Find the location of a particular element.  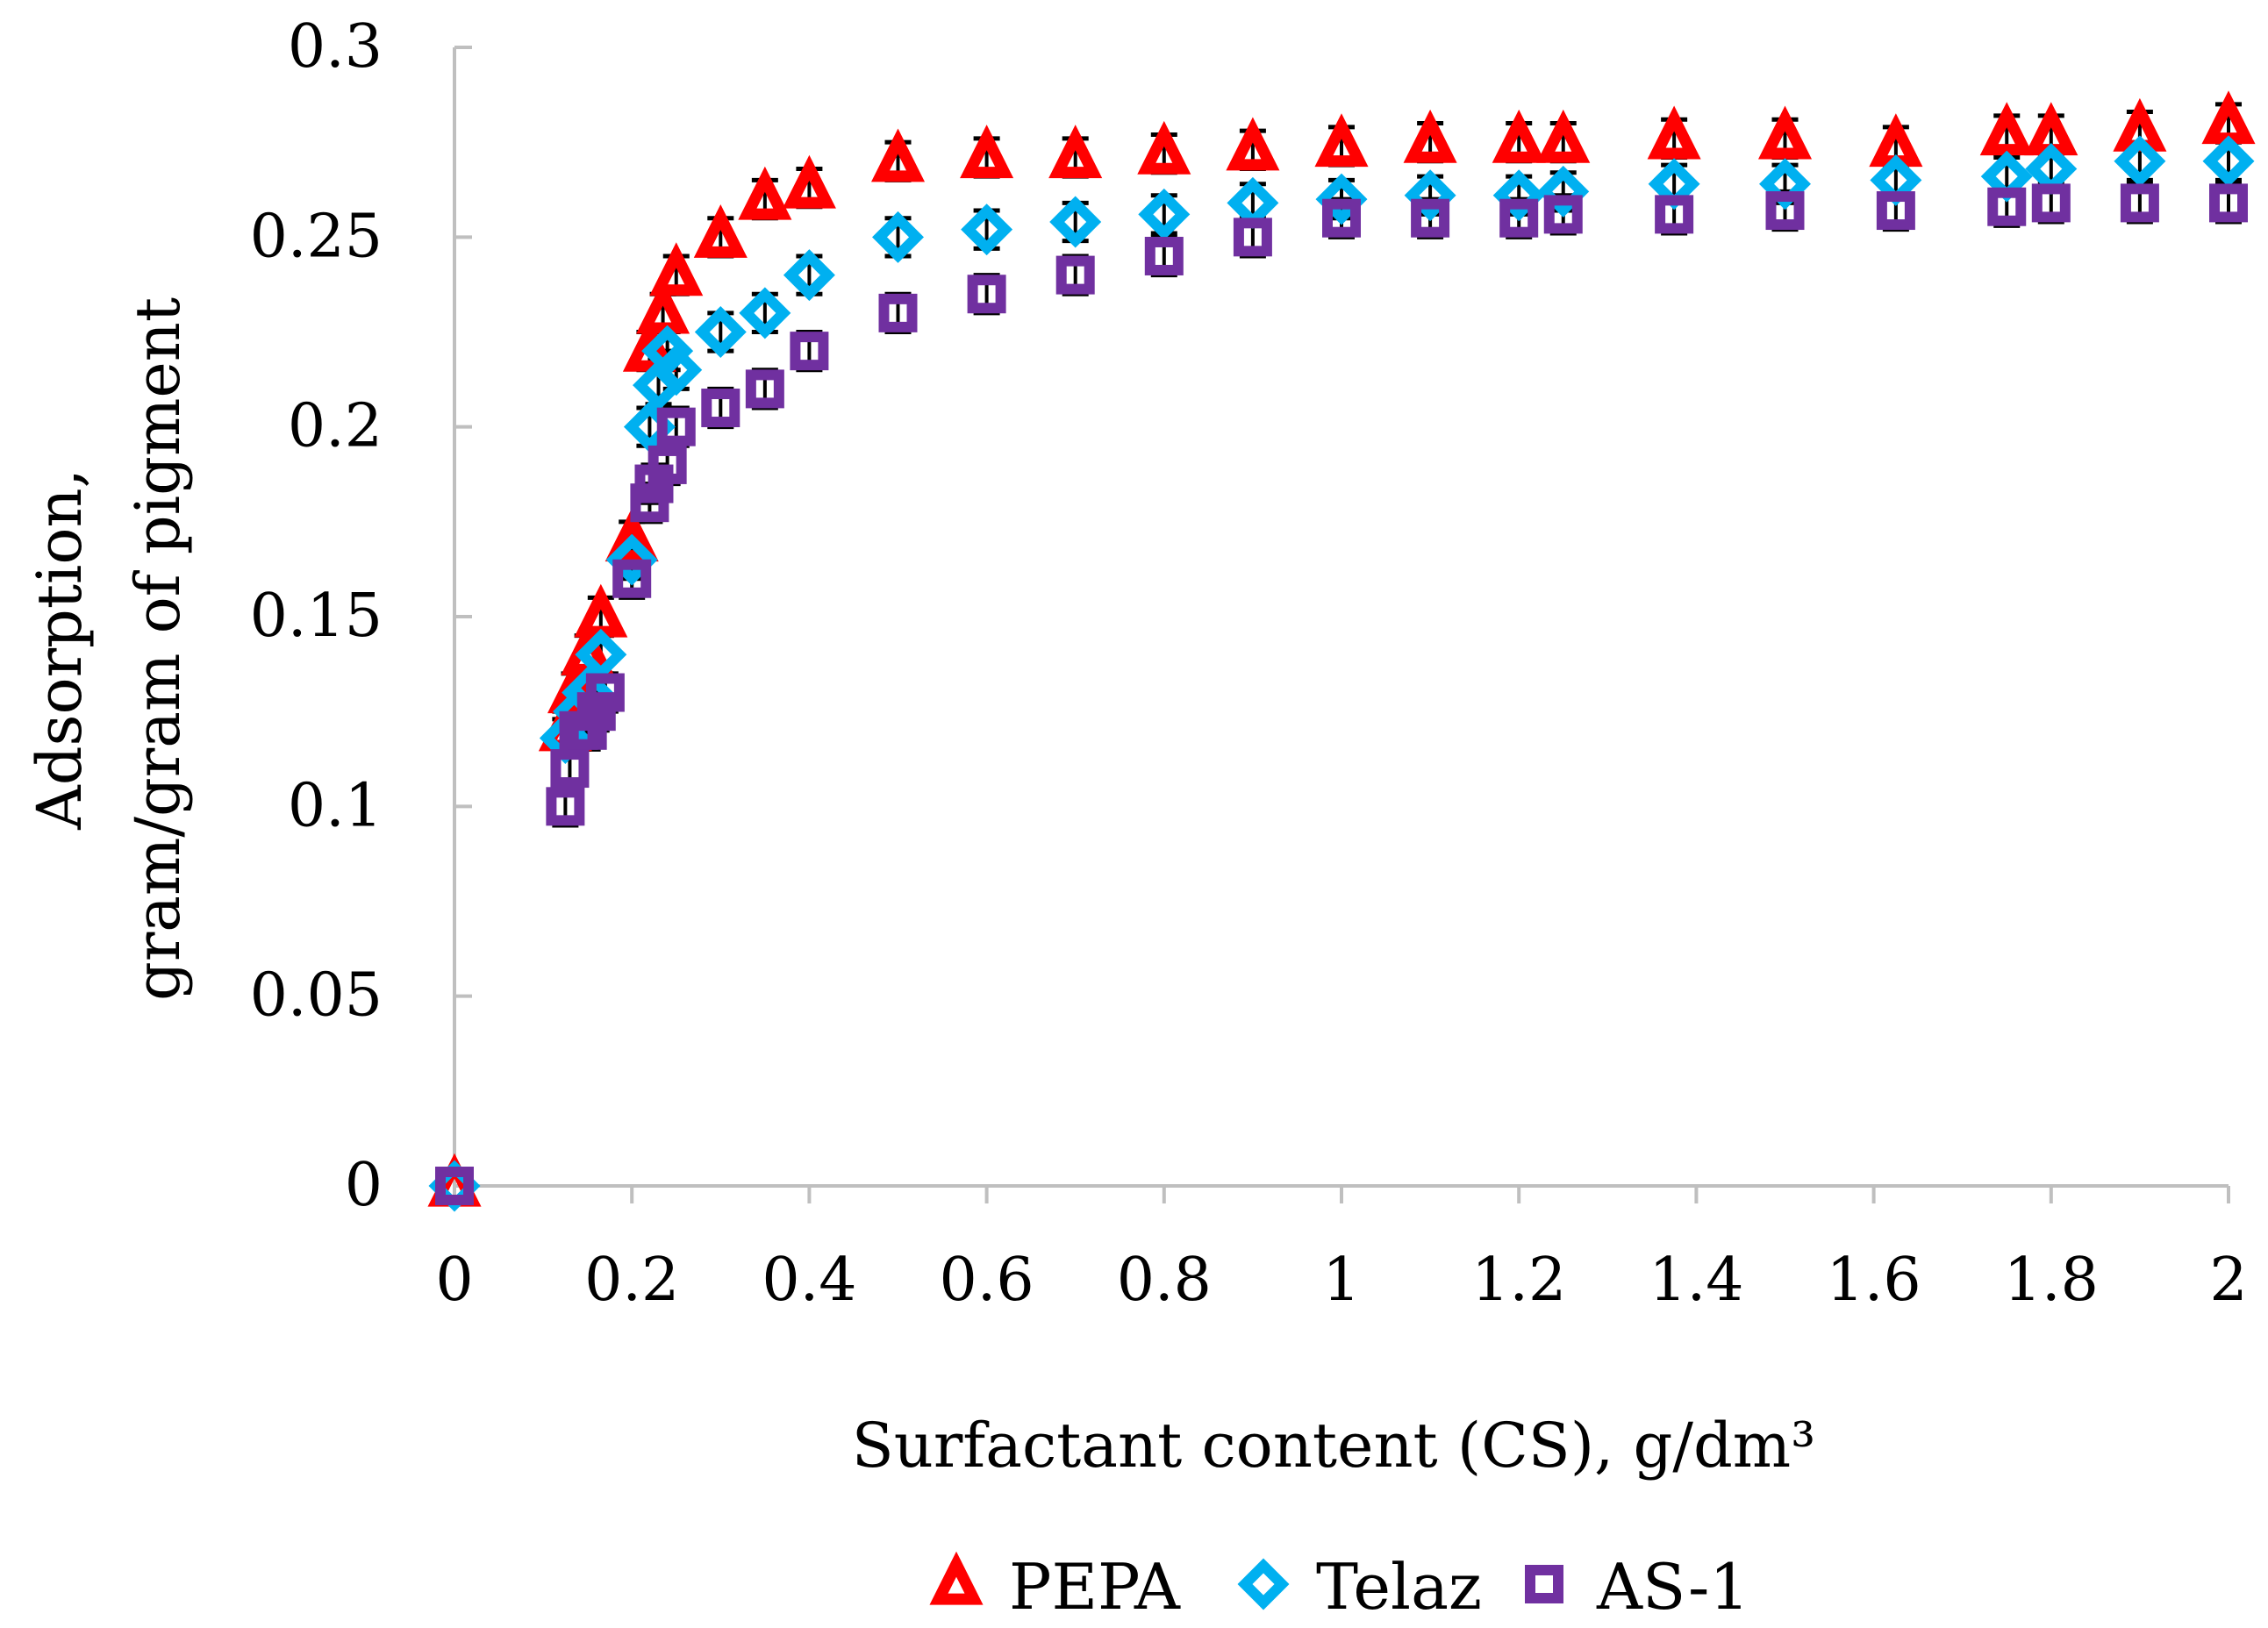

x-tick-label: 0.4 is located at coordinates (809, 1281).